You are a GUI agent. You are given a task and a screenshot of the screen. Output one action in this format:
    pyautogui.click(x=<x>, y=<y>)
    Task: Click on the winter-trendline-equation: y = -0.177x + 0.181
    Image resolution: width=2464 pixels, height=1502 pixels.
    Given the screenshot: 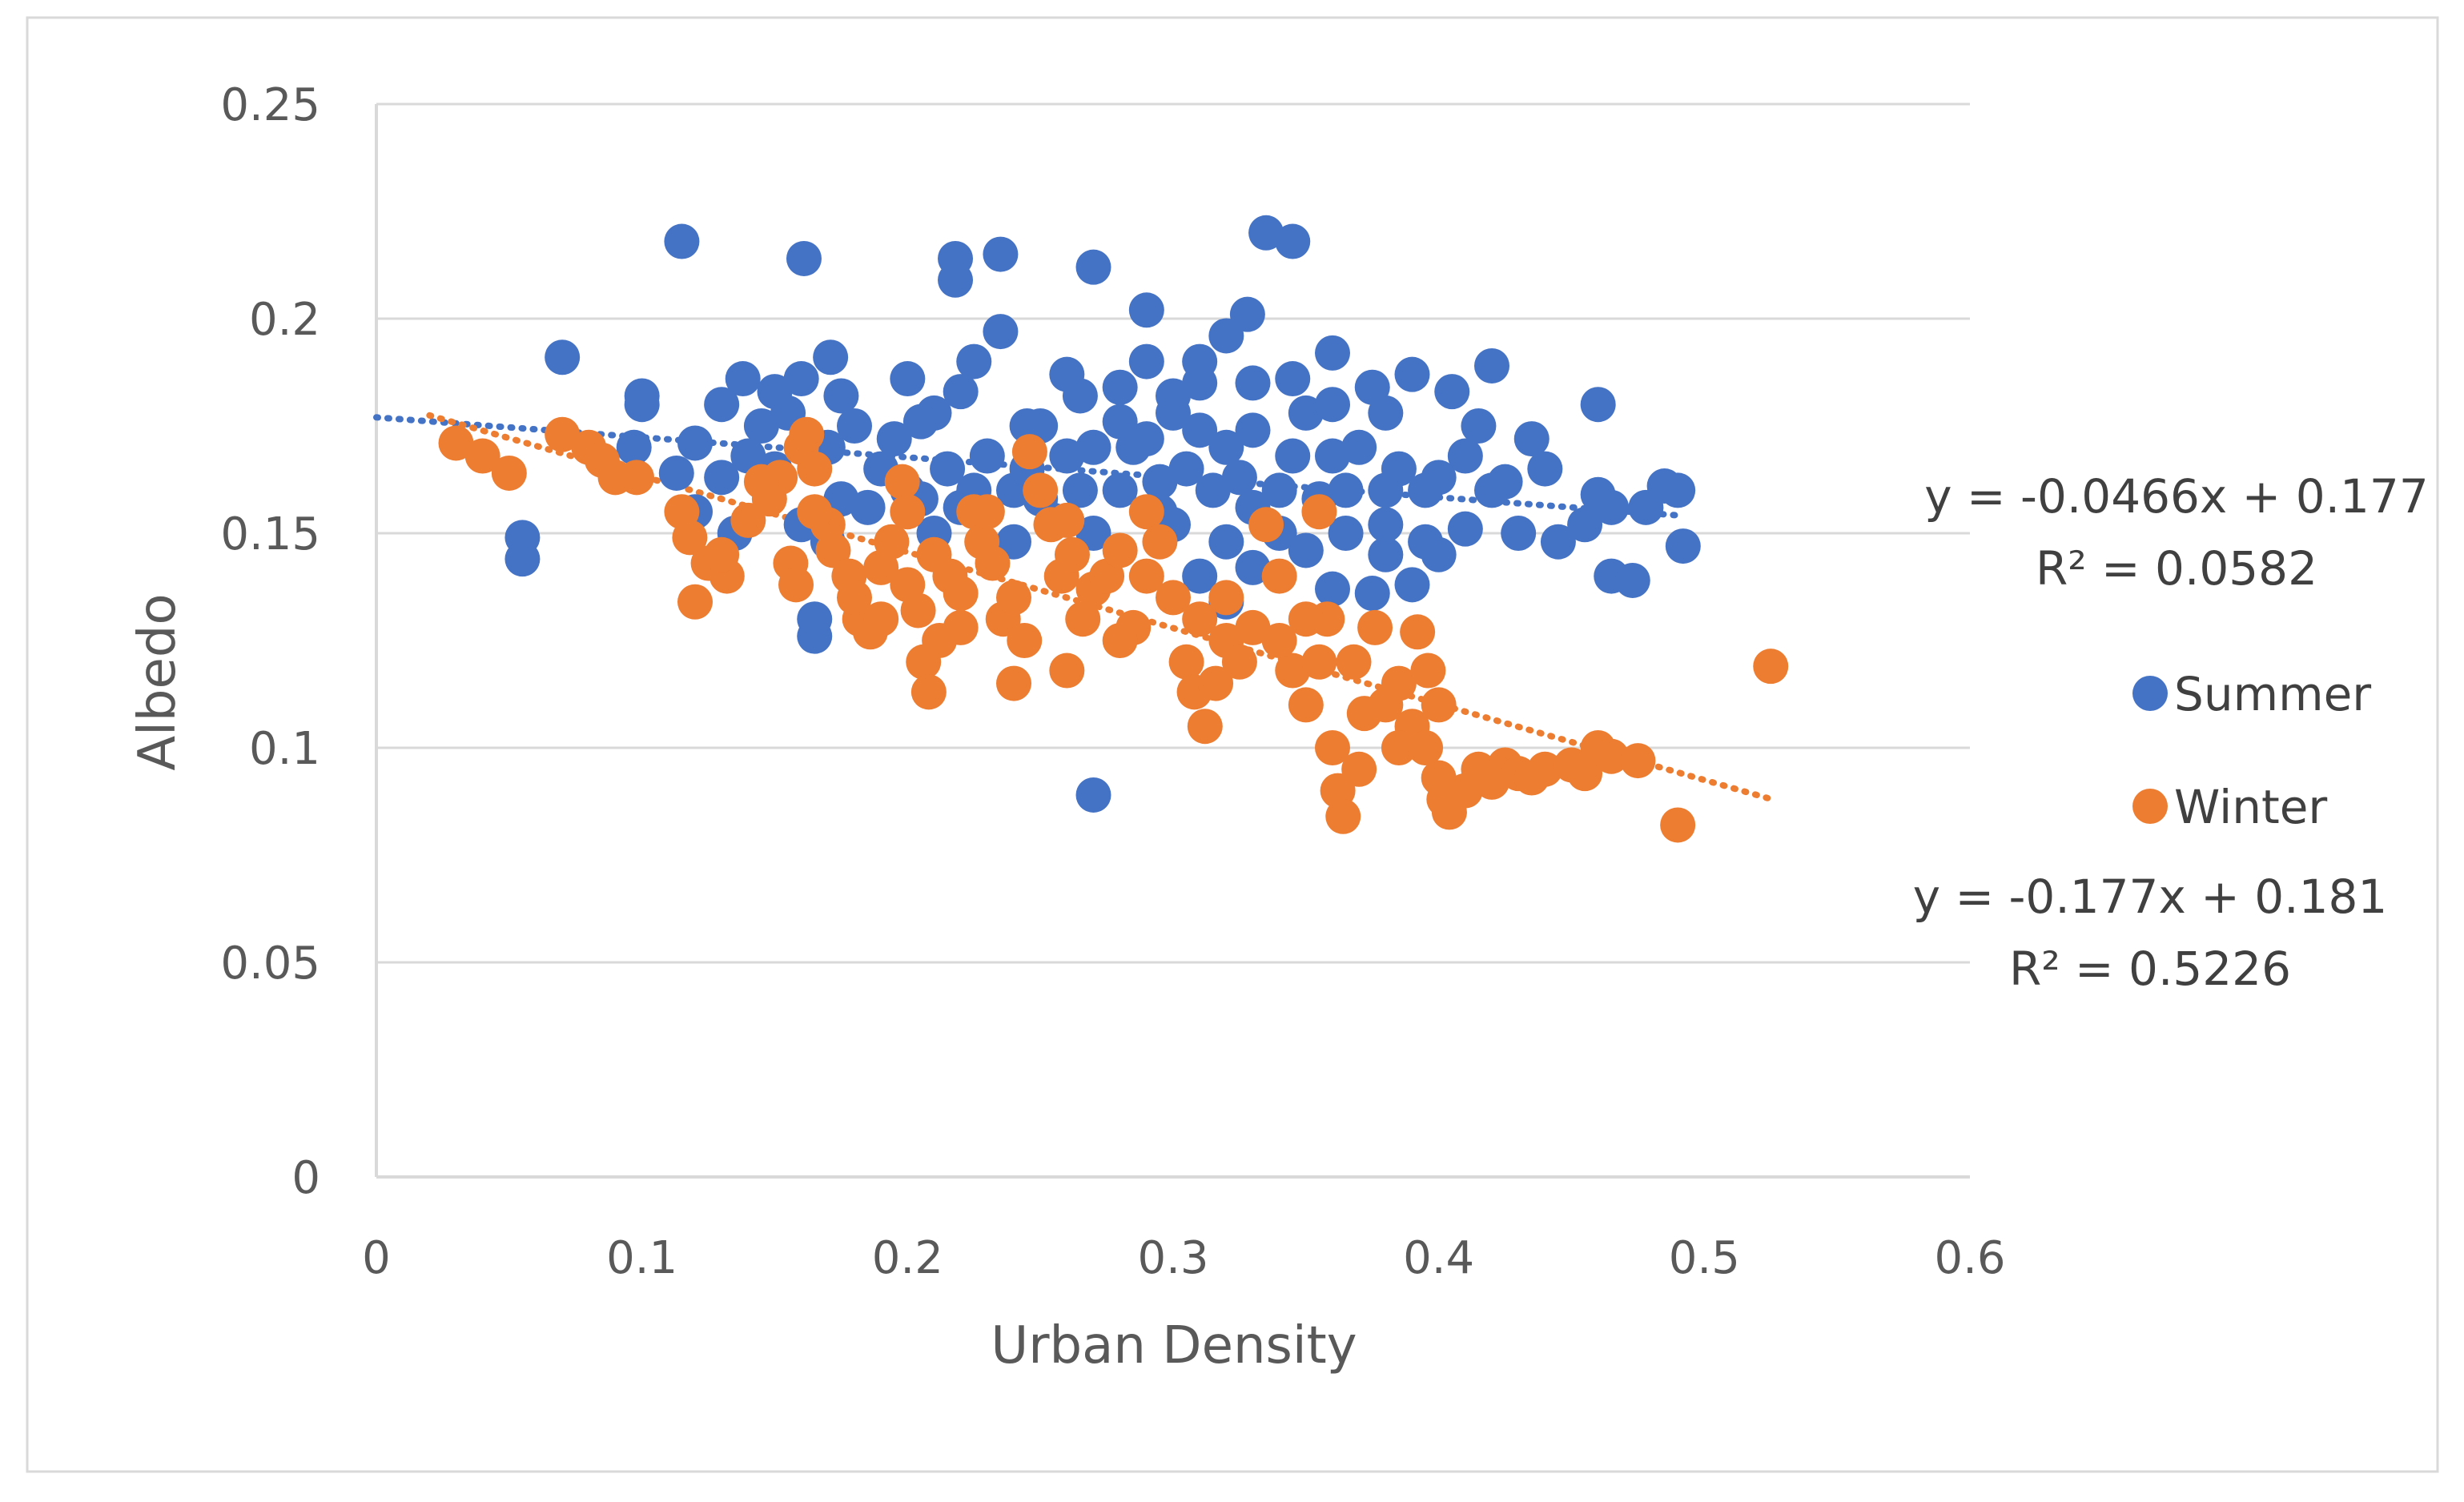 What is the action you would take?
    pyautogui.click(x=2150, y=896)
    